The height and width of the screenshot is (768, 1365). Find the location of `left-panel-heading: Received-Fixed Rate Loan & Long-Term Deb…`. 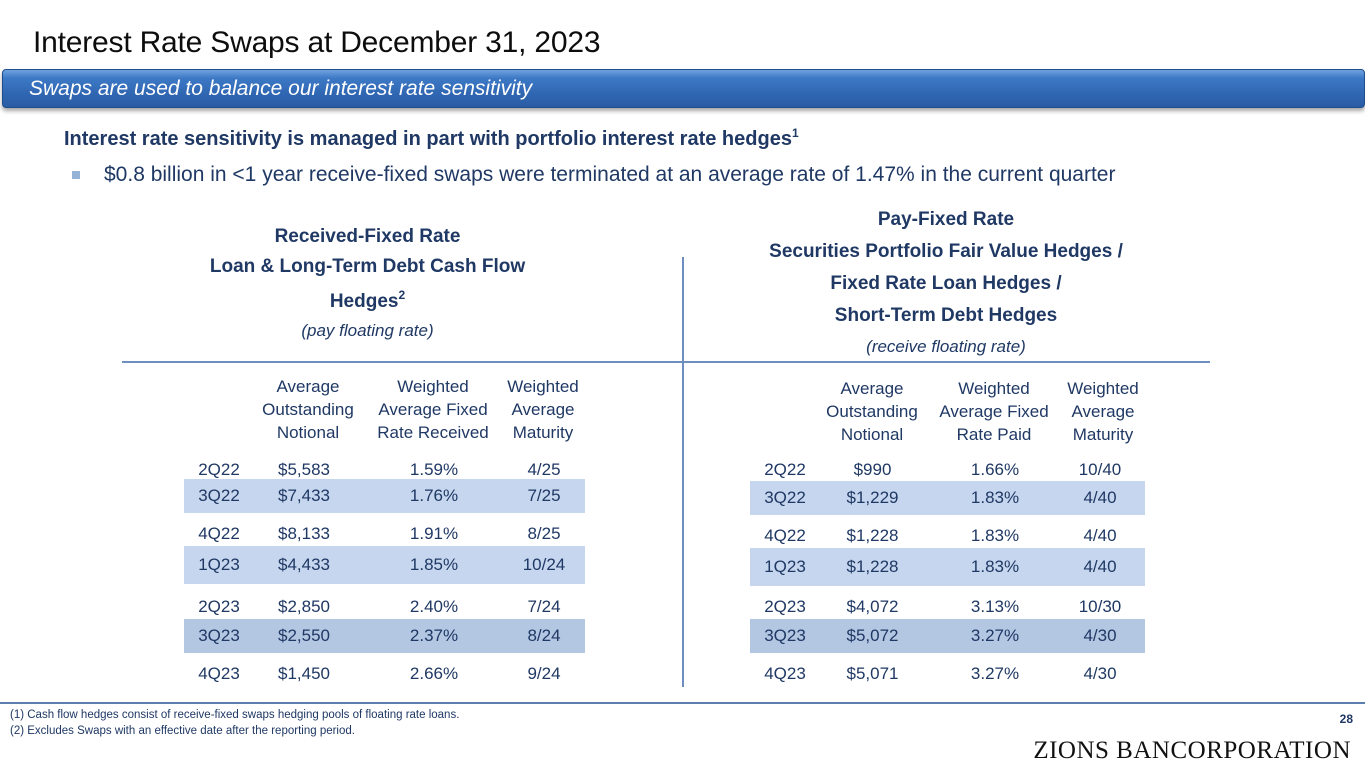

left-panel-heading: Received-Fixed Rate Loan & Long-Term Deb… is located at coordinates (367, 283).